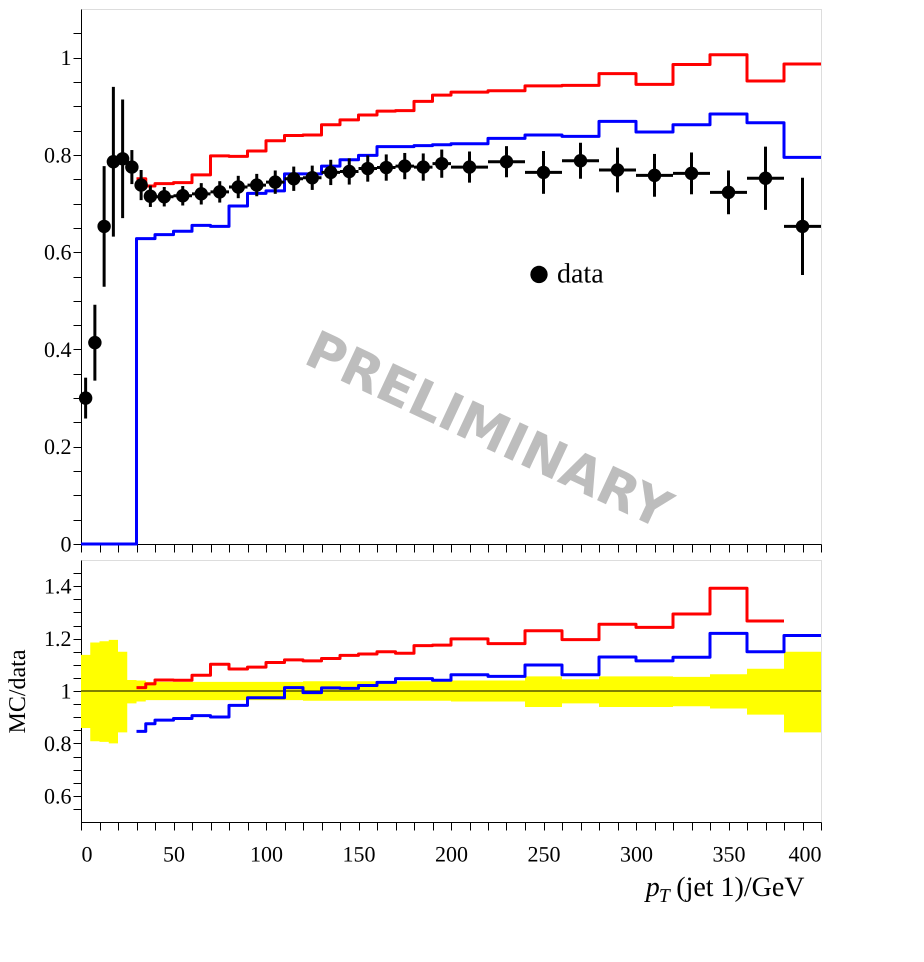 This screenshot has width=924, height=962. Describe the element at coordinates (58, 639) in the screenshot. I see `y-tick-label: 1.2` at that location.